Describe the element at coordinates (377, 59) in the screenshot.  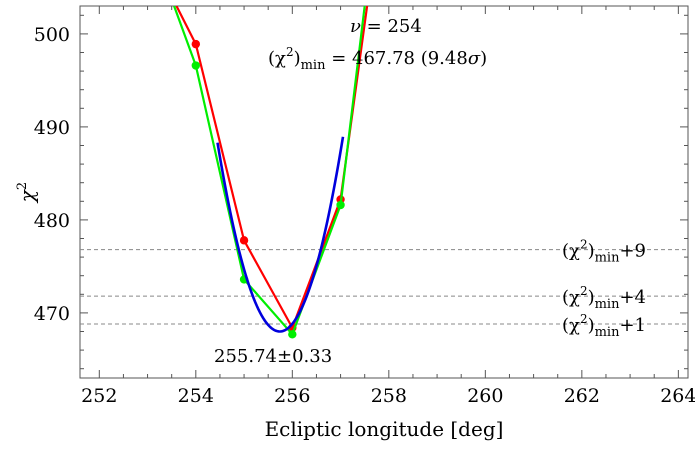
I see `chi-min-annotation: (χ2)min = 467.78 (9.48σ)` at that location.